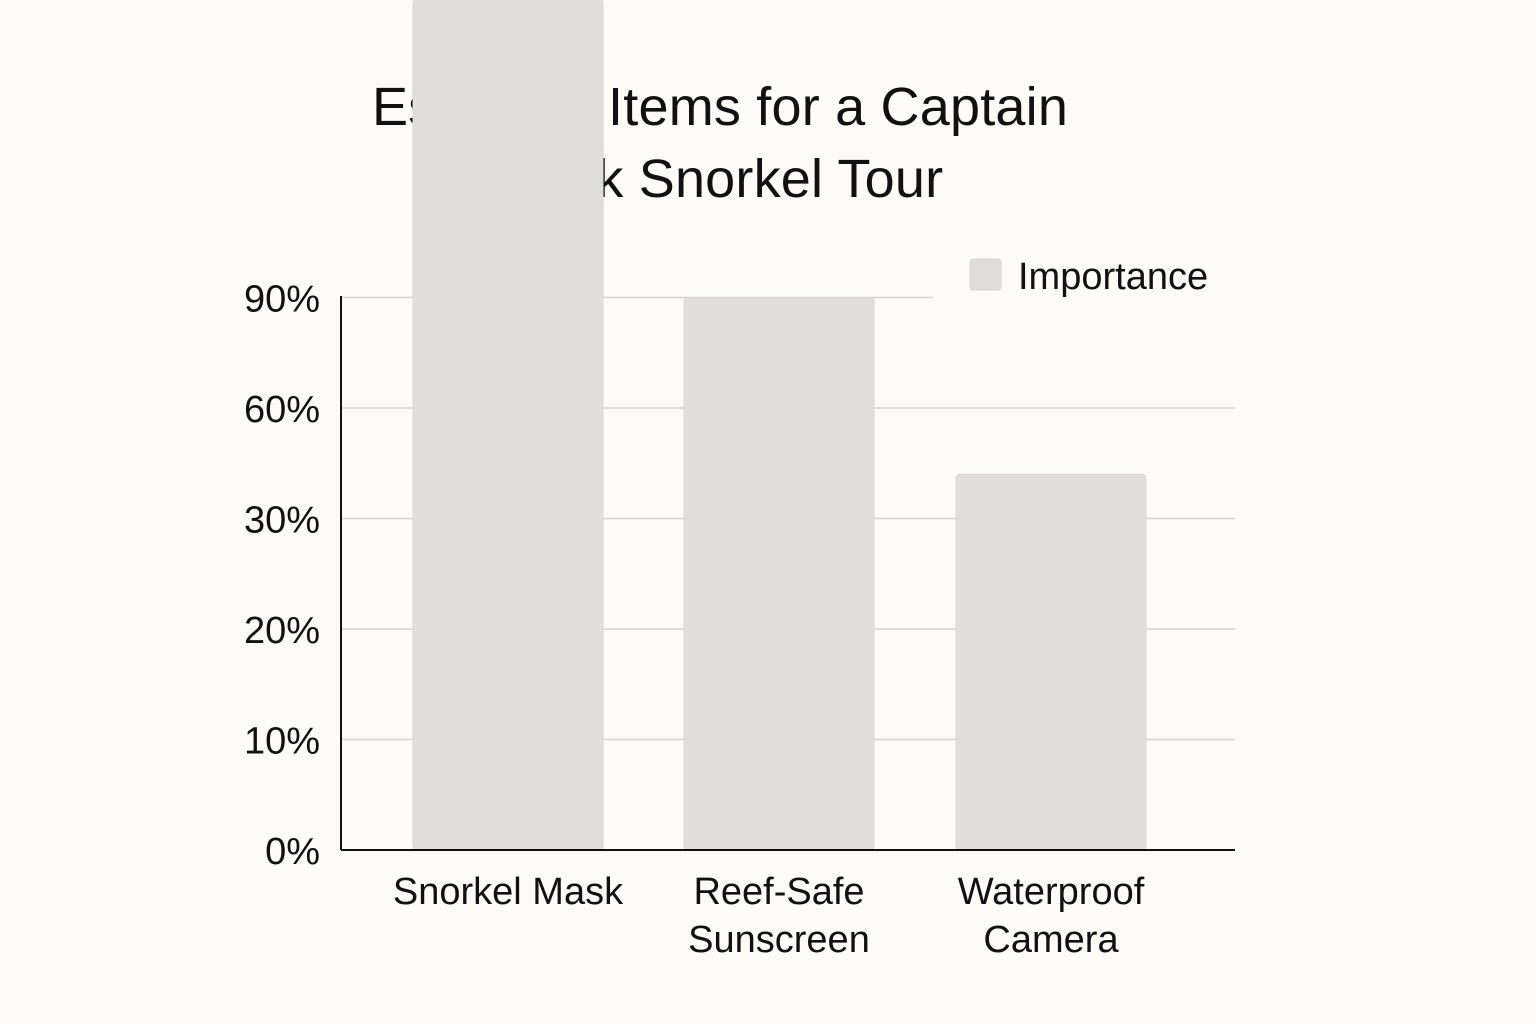  What do you see at coordinates (1051, 892) in the screenshot?
I see `x-category-label: Waterproof` at bounding box center [1051, 892].